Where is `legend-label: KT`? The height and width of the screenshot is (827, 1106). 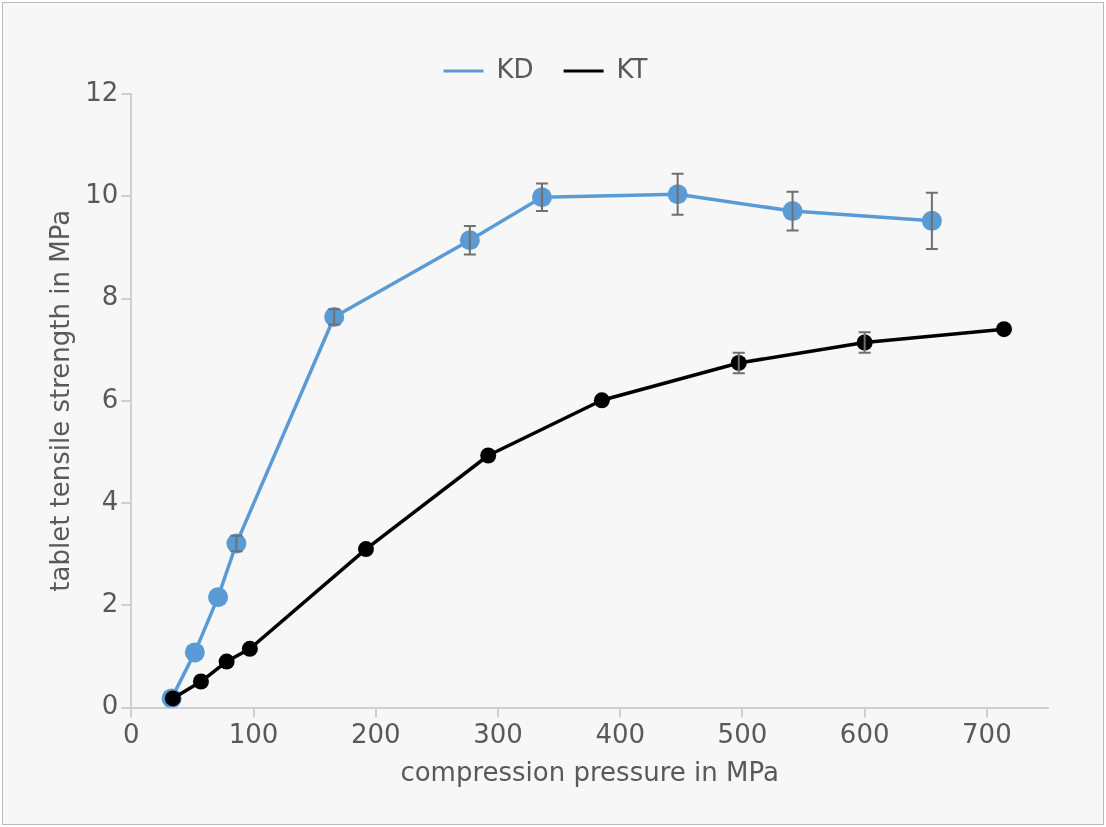
legend-label: KT is located at coordinates (632, 68).